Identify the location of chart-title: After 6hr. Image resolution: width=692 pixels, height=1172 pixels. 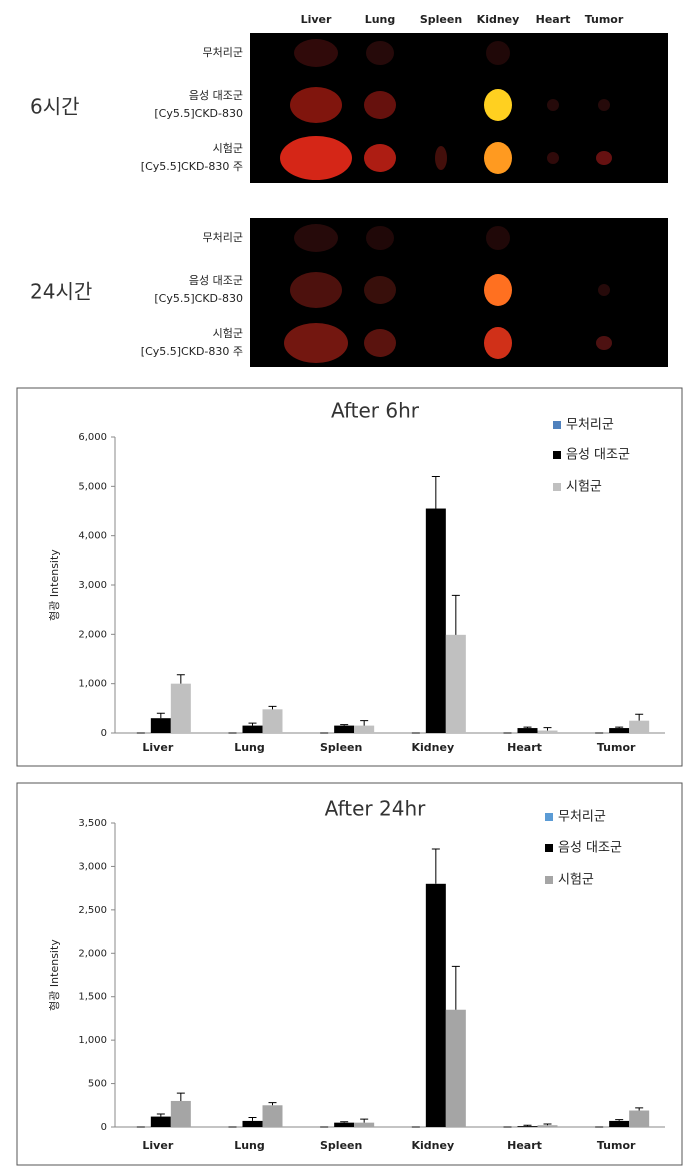
(375, 411).